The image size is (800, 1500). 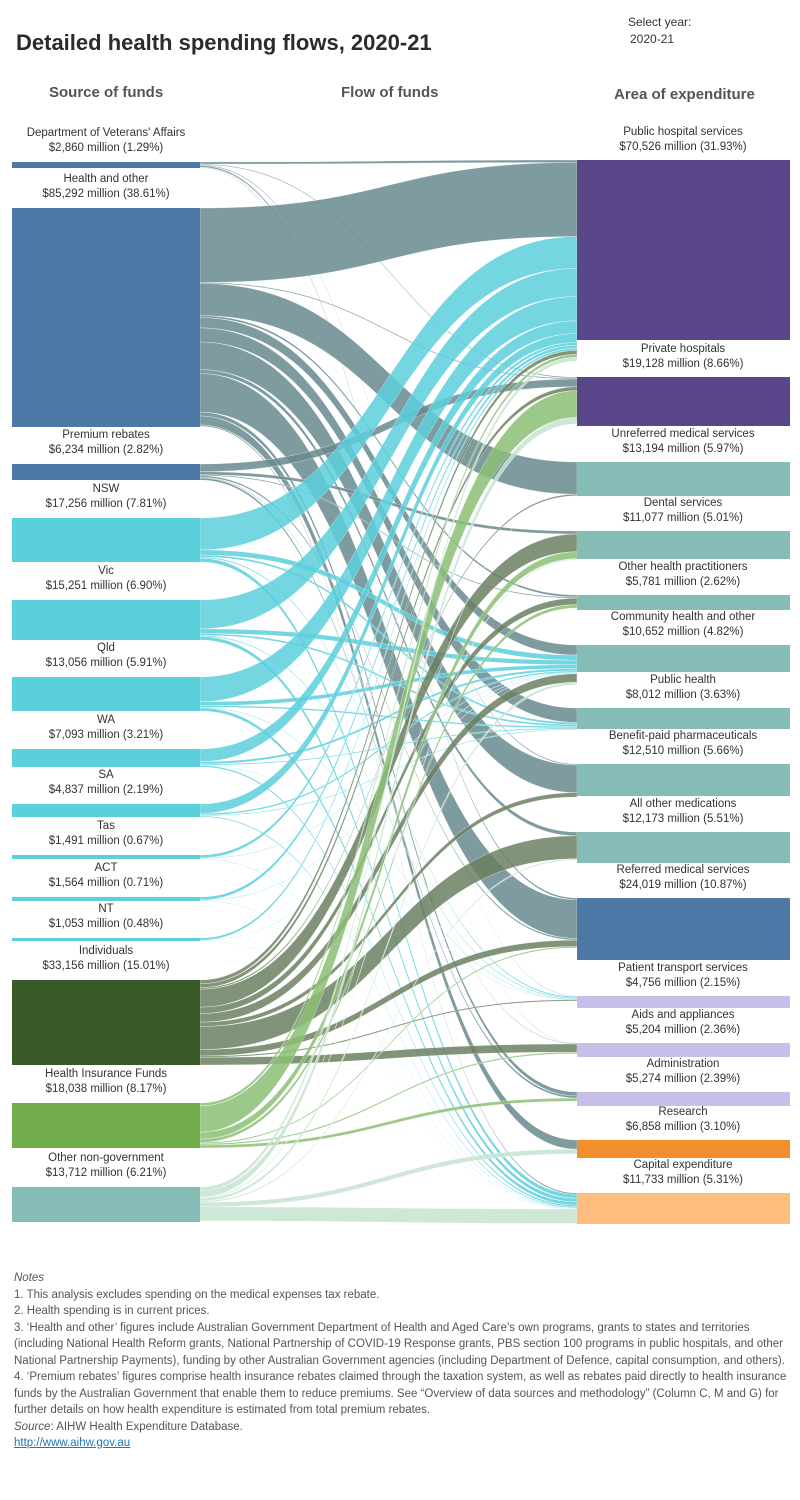 I want to click on page-title: Detailed health spending flows, 2020-21, so click(x=224, y=42).